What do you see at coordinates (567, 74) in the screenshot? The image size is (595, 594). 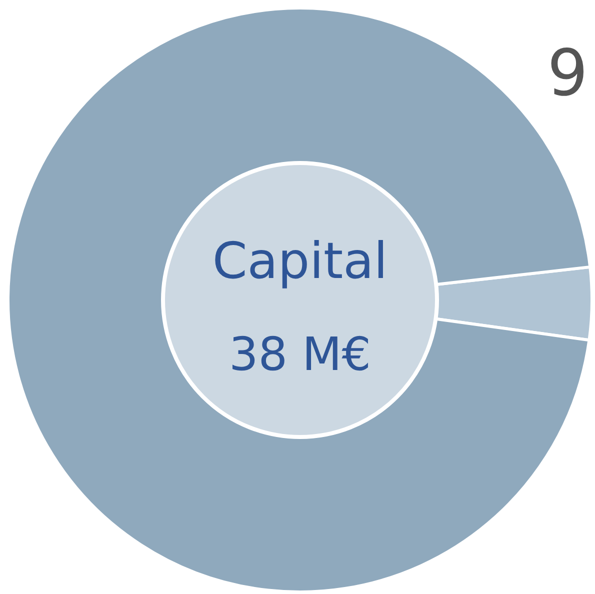 I see `text: 9` at bounding box center [567, 74].